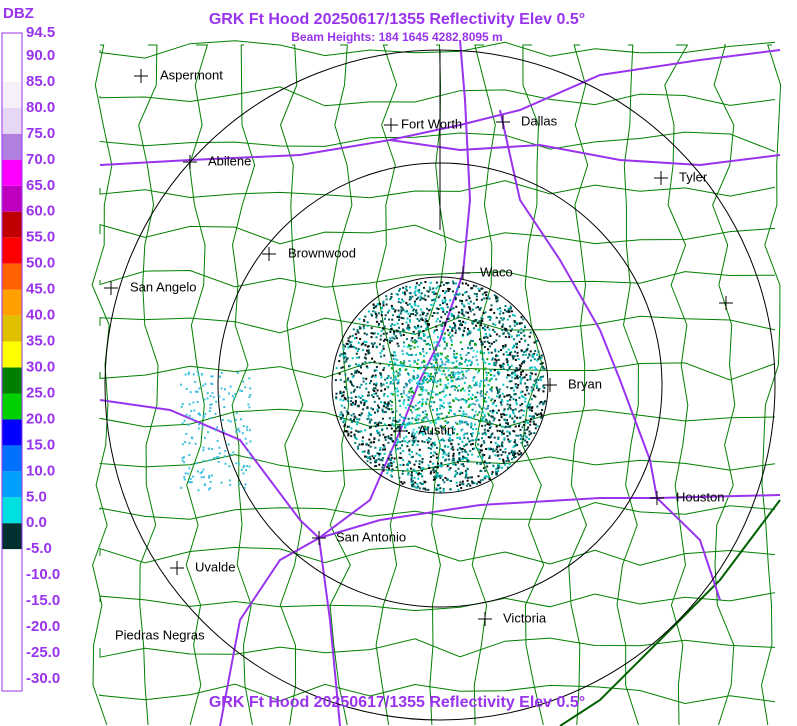 The width and height of the screenshot is (797, 726). Describe the element at coordinates (229, 160) in the screenshot. I see `city-label: Abilene` at that location.